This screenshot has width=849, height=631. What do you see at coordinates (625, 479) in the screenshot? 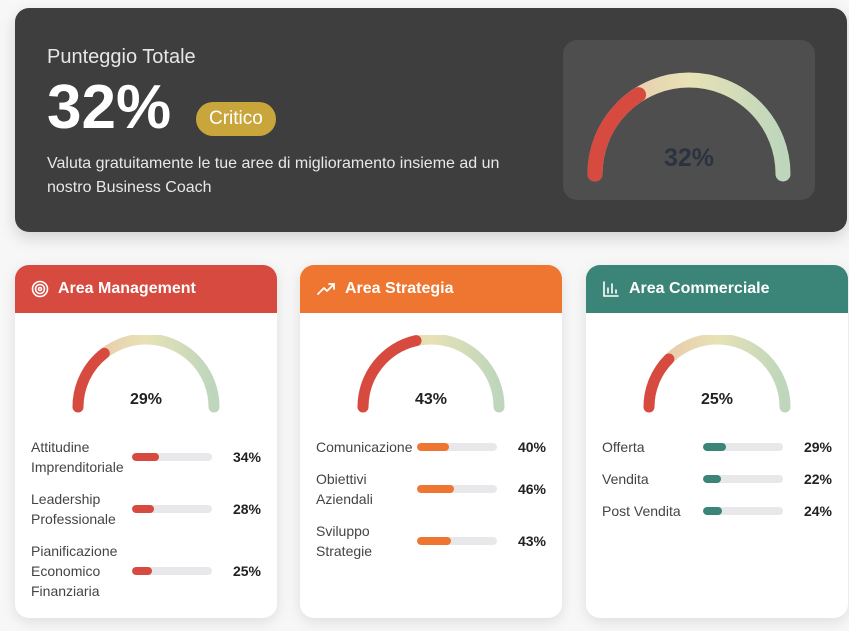
I see `metric-label: Vendita` at bounding box center [625, 479].